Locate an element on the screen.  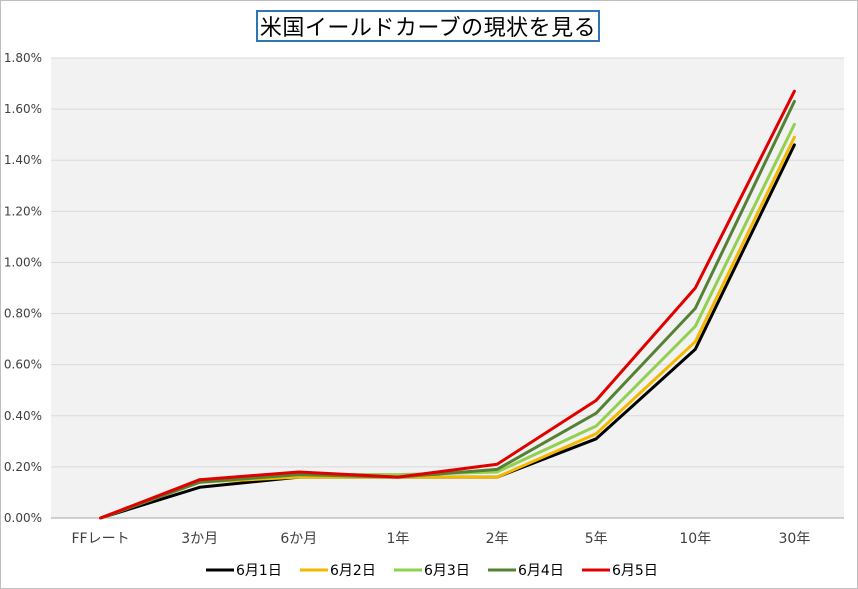
x-tick-label: 3か月 is located at coordinates (199, 539).